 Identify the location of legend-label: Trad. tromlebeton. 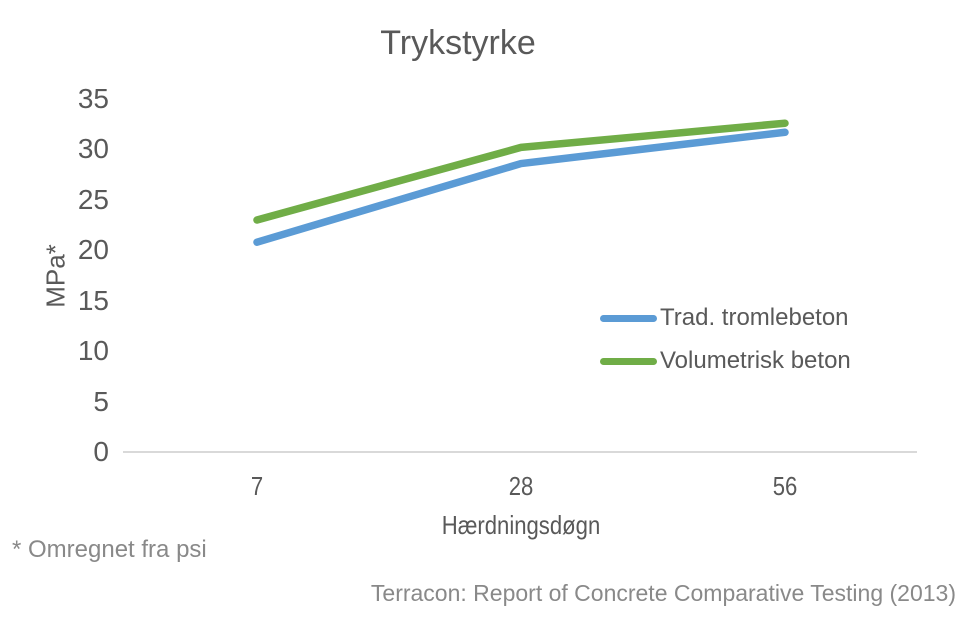
(754, 317).